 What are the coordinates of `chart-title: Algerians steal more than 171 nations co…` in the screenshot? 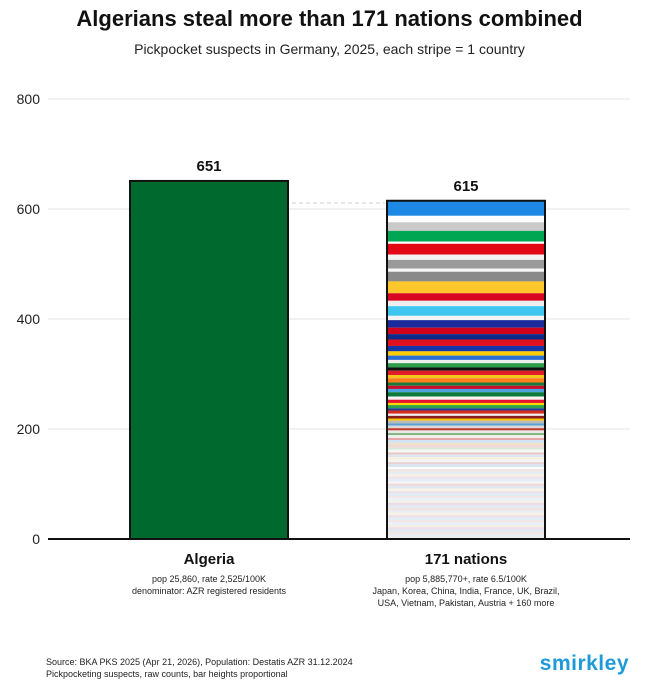 It's located at (329, 18).